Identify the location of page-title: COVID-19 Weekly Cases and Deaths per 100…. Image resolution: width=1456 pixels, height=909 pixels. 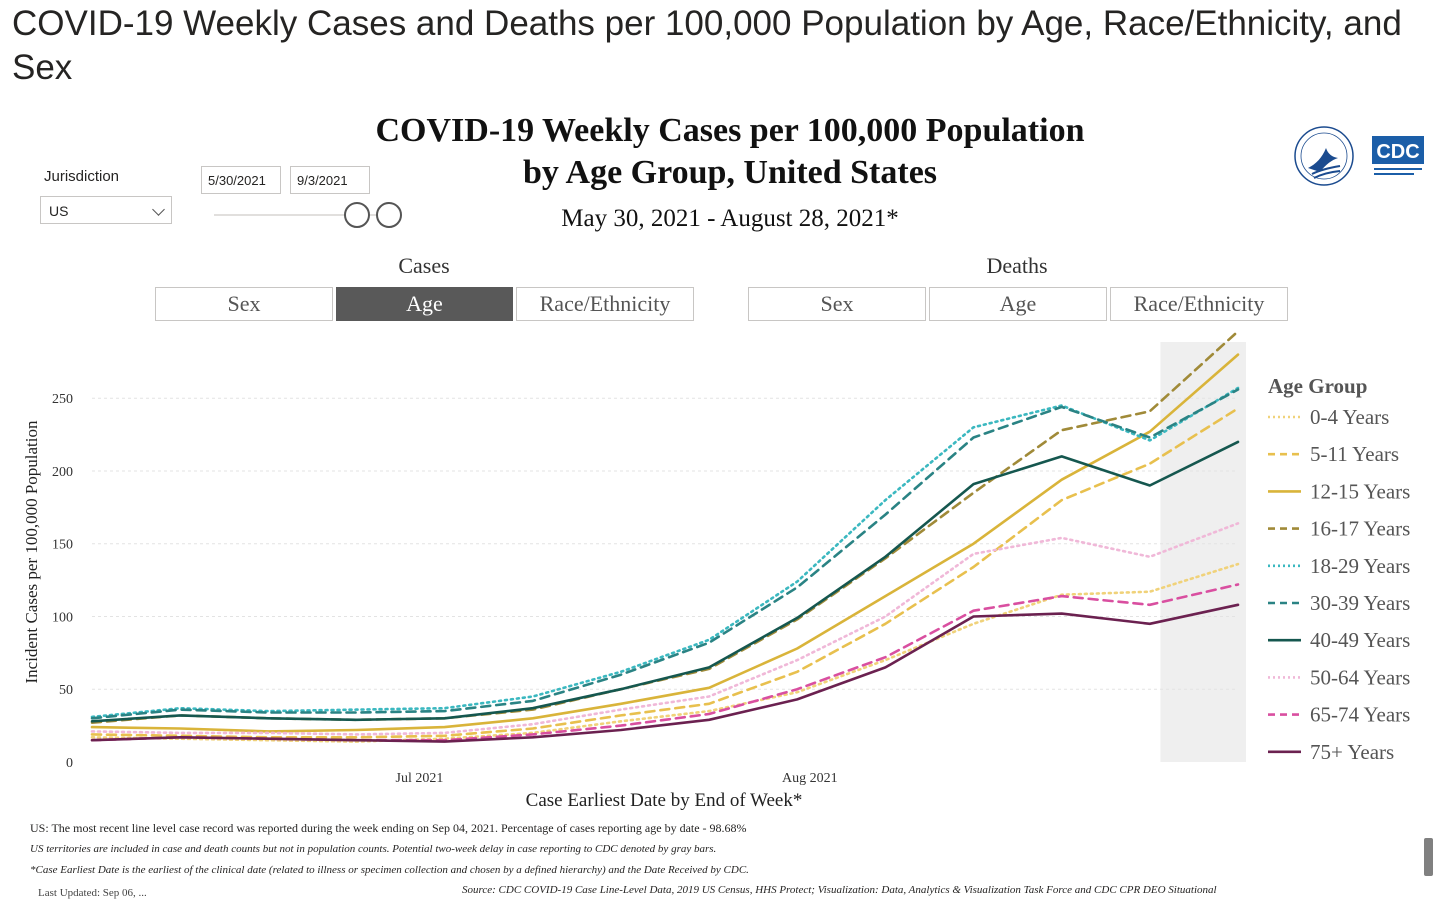
(707, 45).